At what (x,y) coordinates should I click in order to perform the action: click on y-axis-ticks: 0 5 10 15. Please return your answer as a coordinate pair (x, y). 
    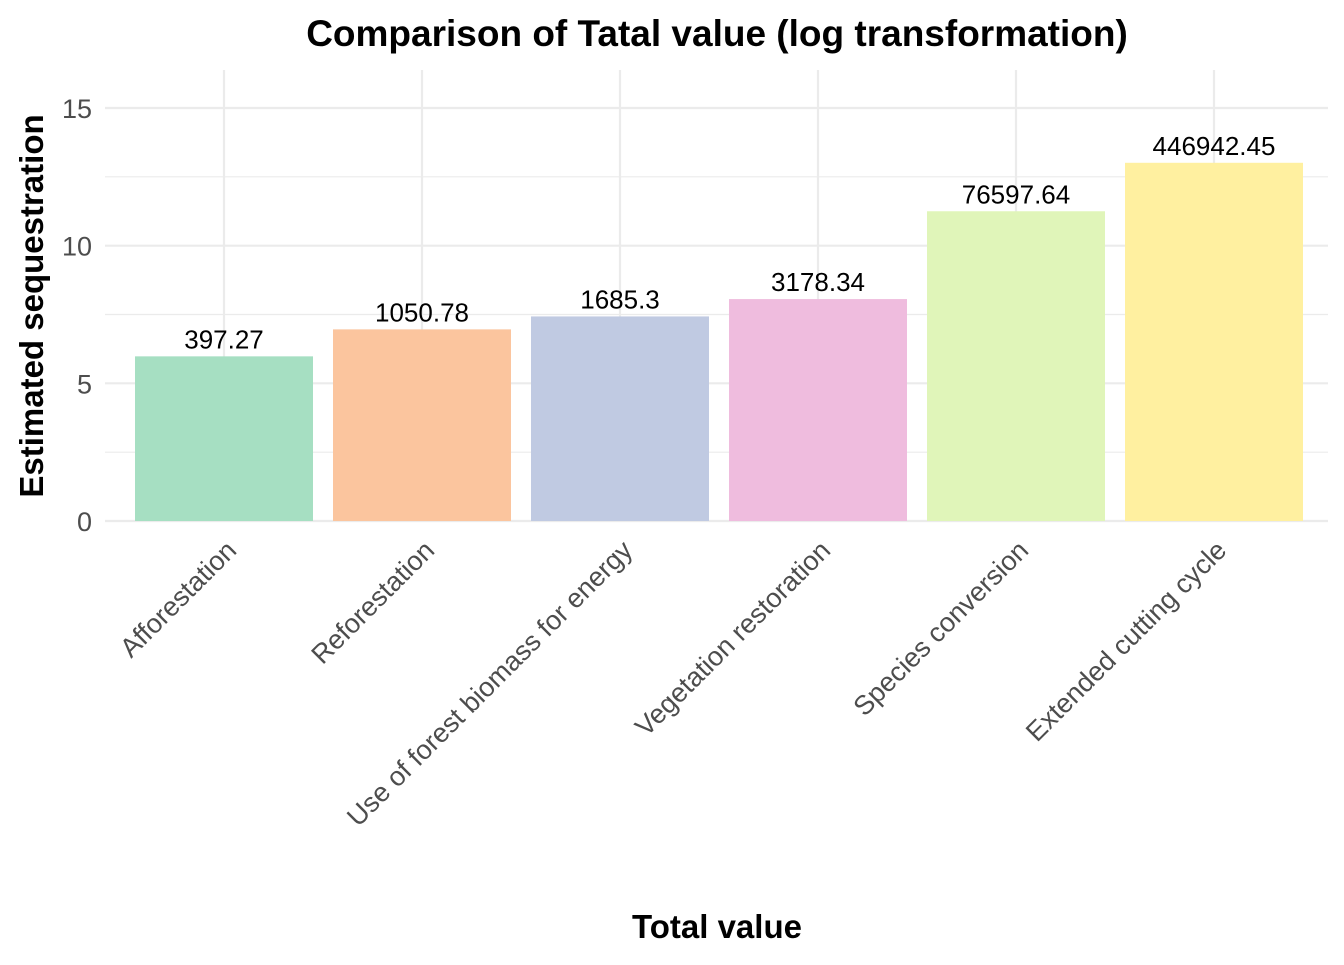
    Looking at the image, I should click on (77, 315).